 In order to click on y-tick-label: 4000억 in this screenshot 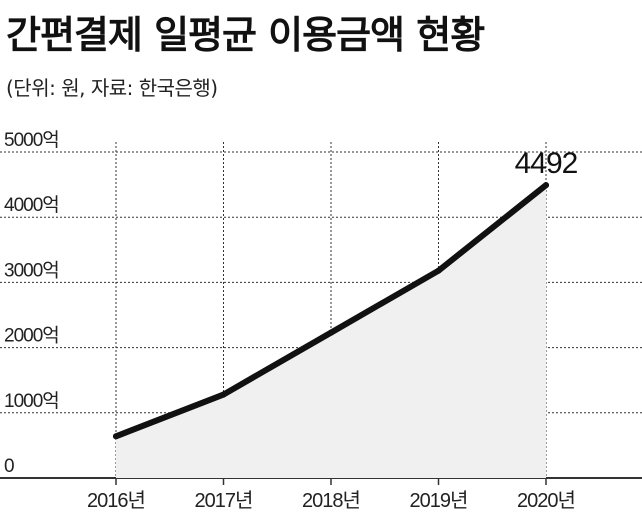, I will do `click(31, 205)`.